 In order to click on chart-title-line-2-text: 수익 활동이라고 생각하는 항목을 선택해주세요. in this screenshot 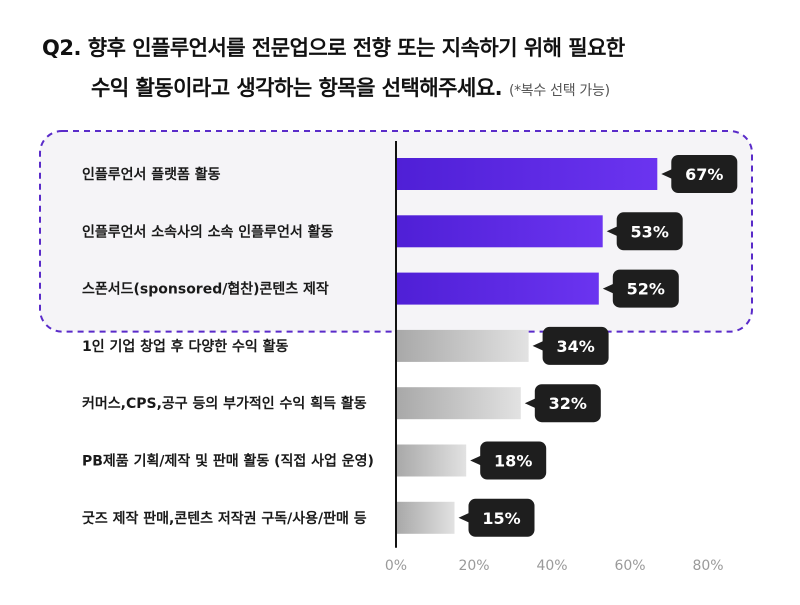, I will do `click(297, 88)`.